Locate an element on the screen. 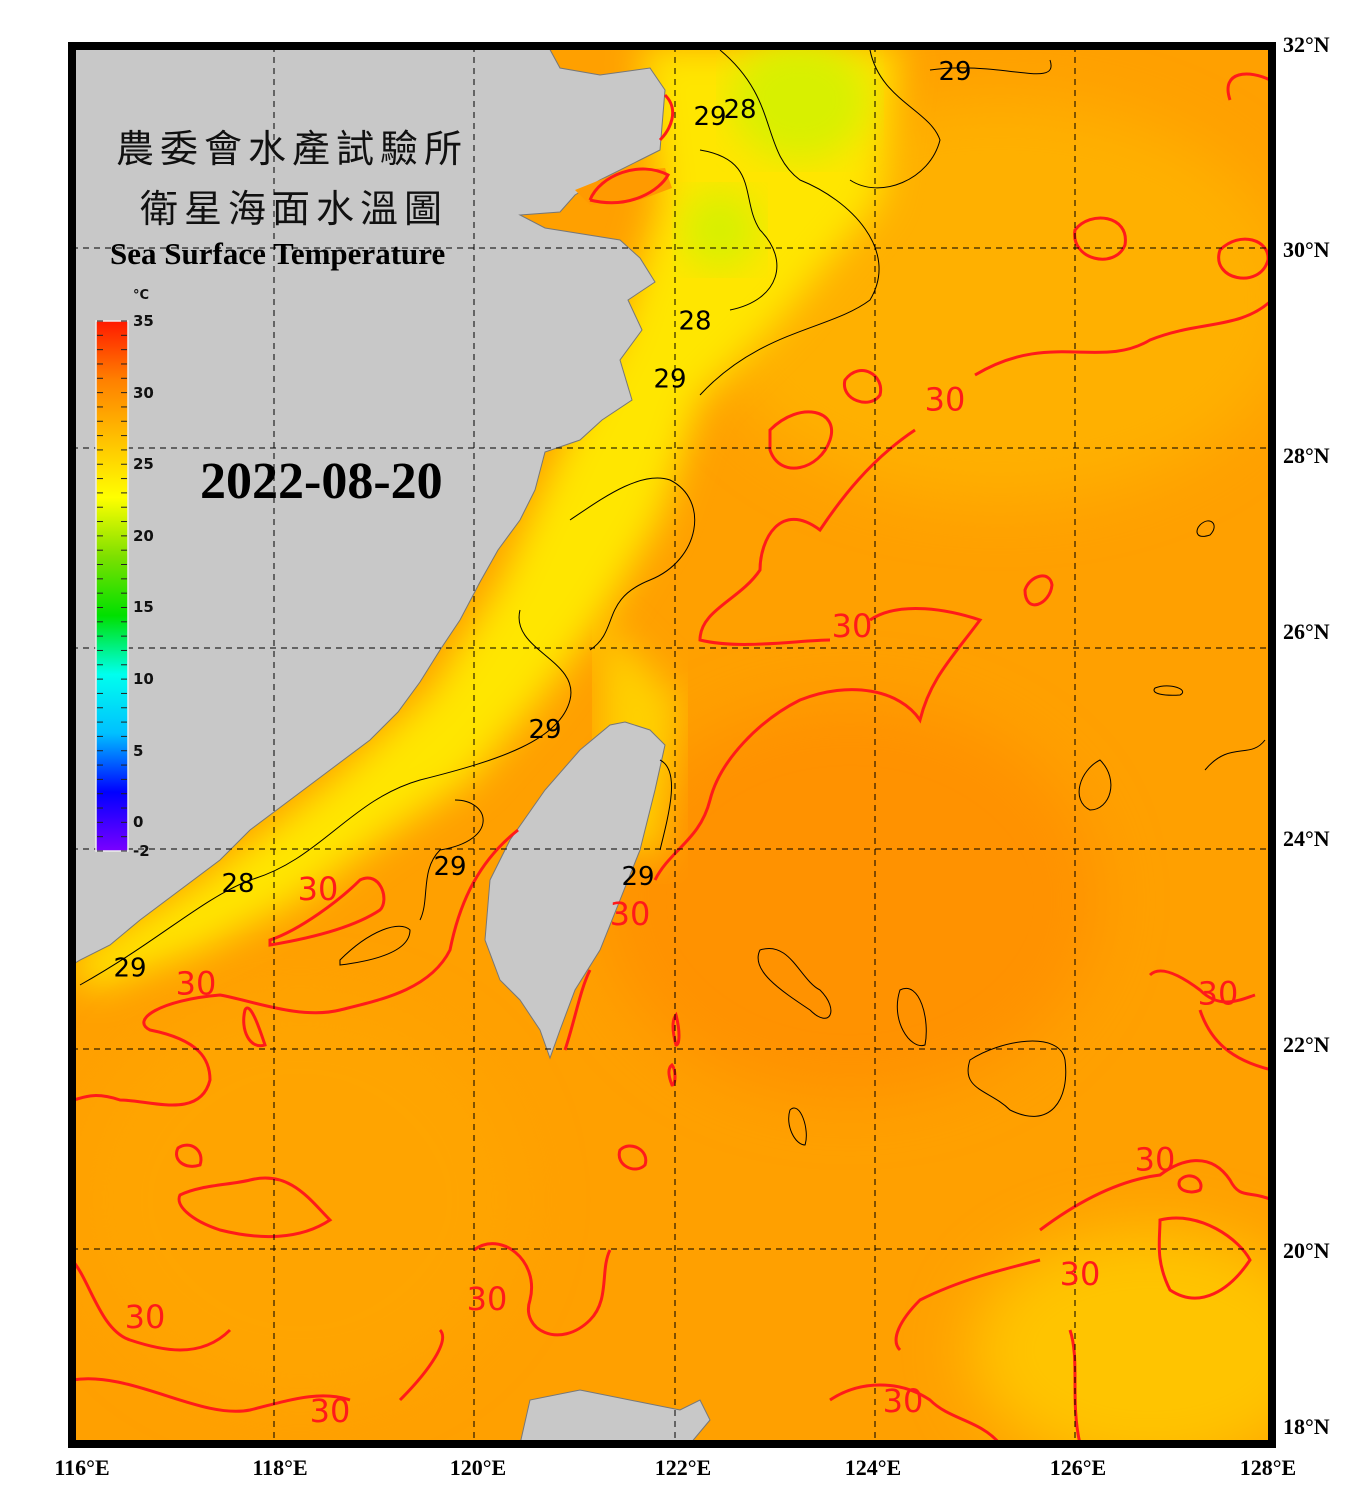 The image size is (1350, 1500). land-taiwan is located at coordinates (575, 890).